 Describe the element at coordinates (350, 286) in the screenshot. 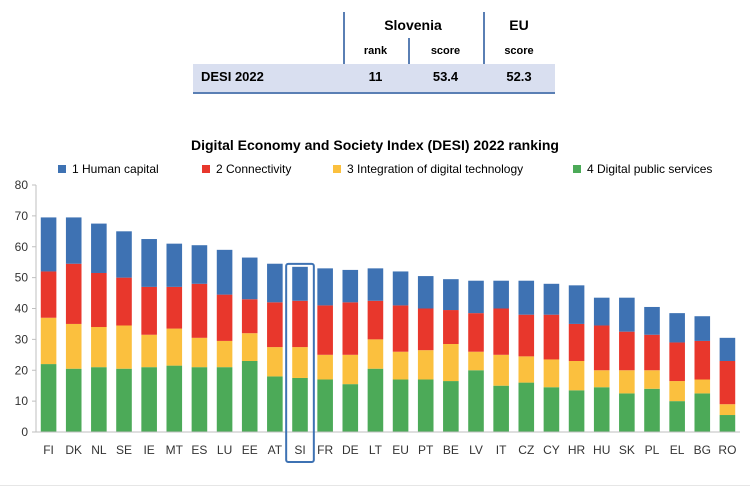

I see `bar-de-human-capital` at that location.